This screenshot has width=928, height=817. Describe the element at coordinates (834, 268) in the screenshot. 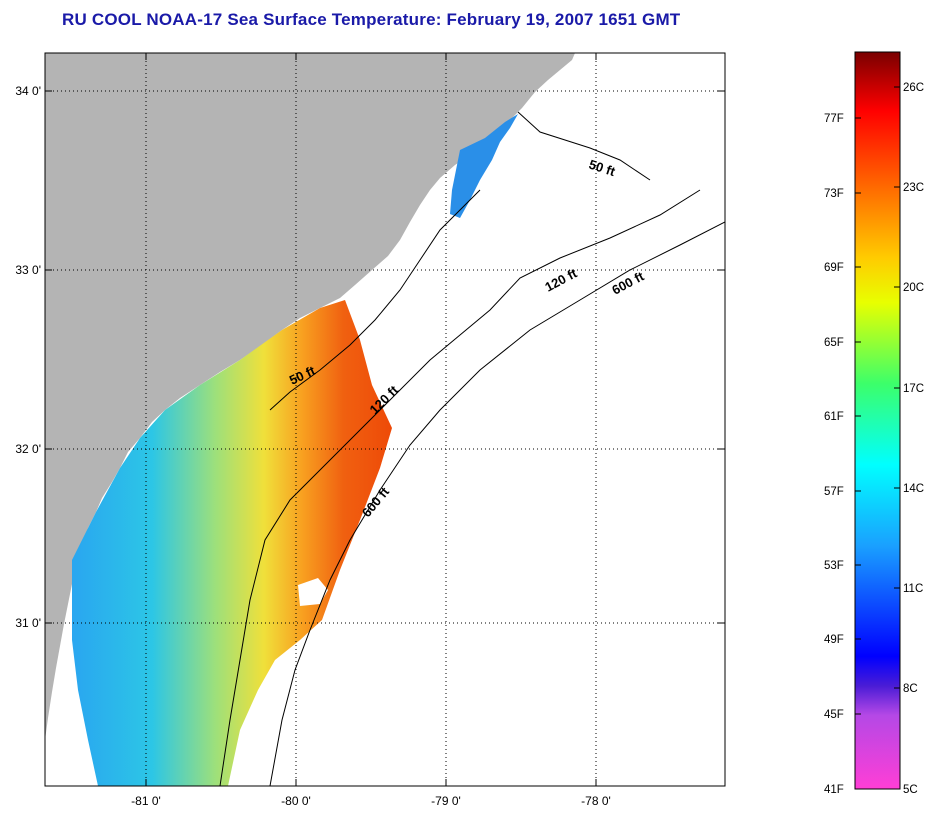

I see `cb-label-69f: 69F` at that location.